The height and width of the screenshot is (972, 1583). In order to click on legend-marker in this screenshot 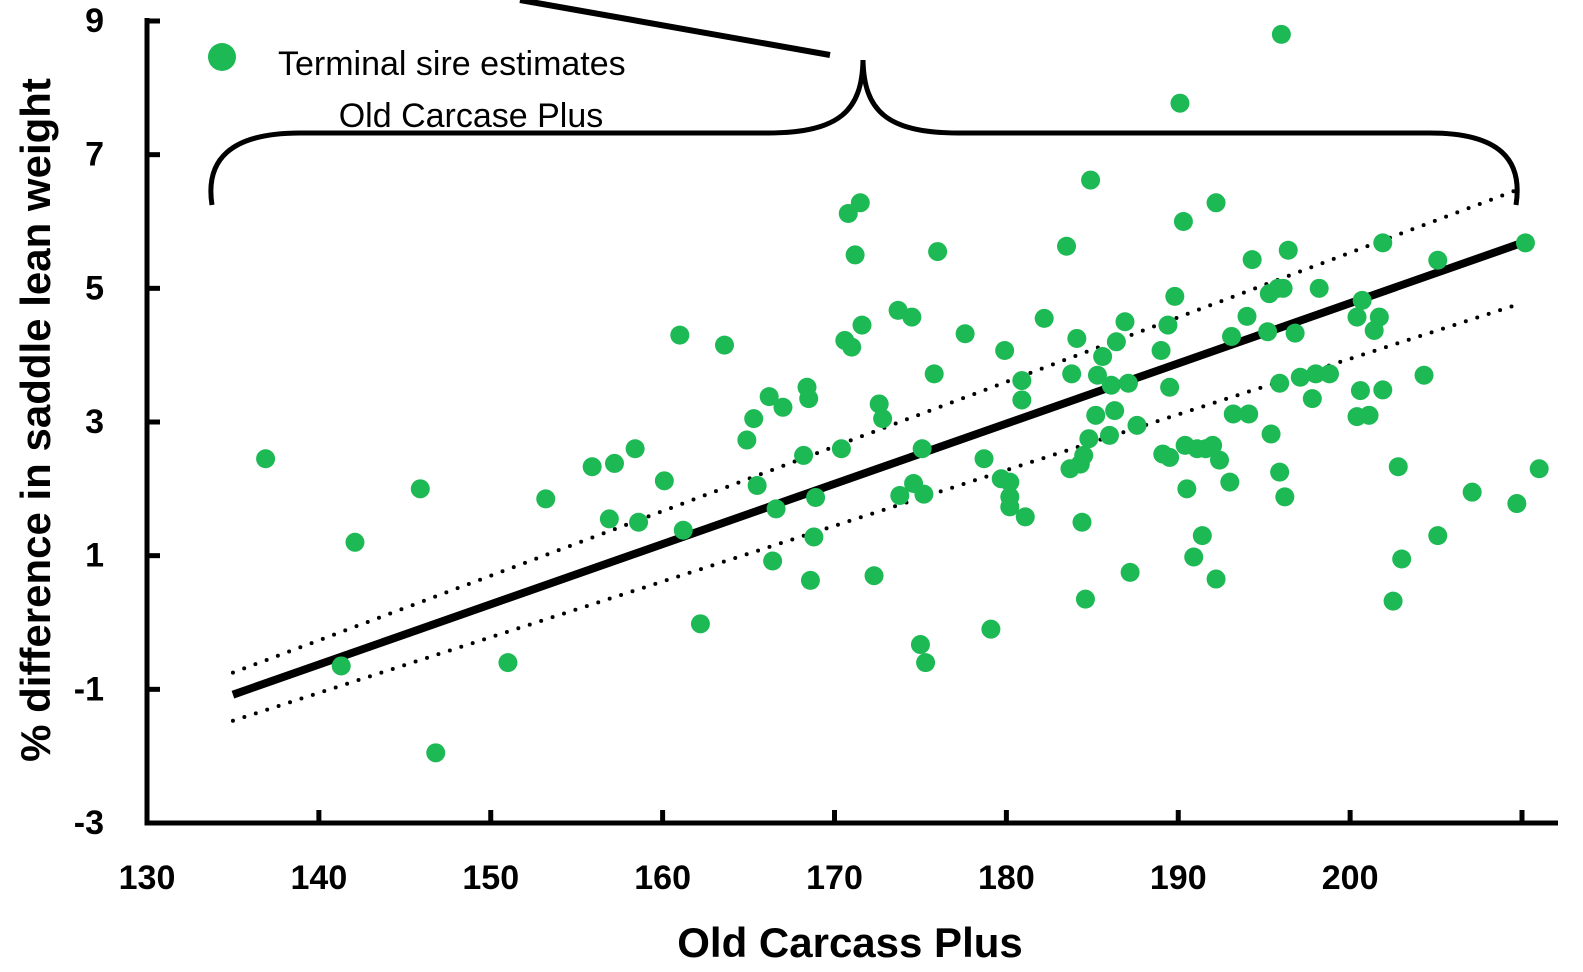, I will do `click(222, 57)`.